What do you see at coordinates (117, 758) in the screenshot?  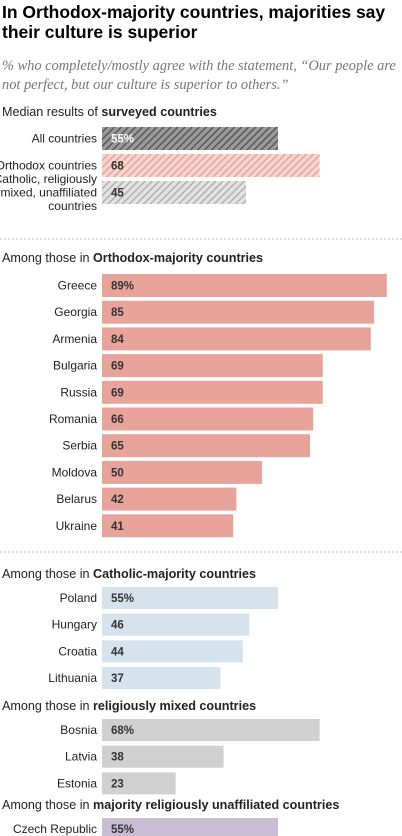 I see `value-label-latvia: 38` at bounding box center [117, 758].